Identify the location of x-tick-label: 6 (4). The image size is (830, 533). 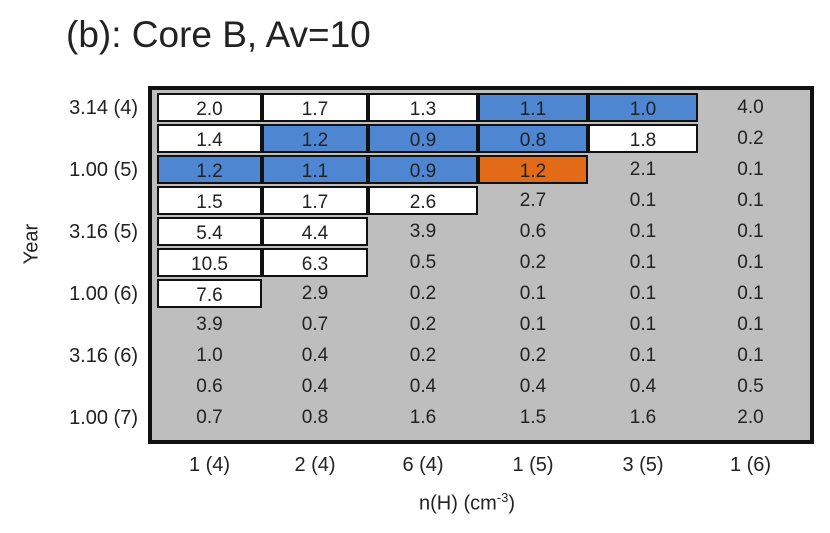
(423, 465).